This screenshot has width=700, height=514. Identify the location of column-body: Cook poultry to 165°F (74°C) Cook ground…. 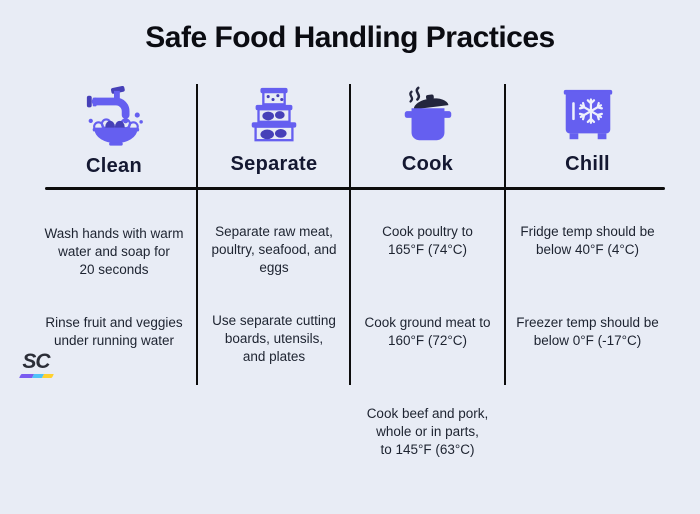
(427, 359).